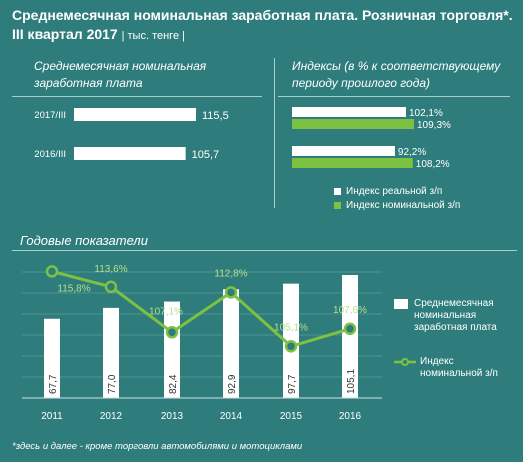  I want to click on annual-legend-bar-line-1: Среднемесячная, so click(454, 303).